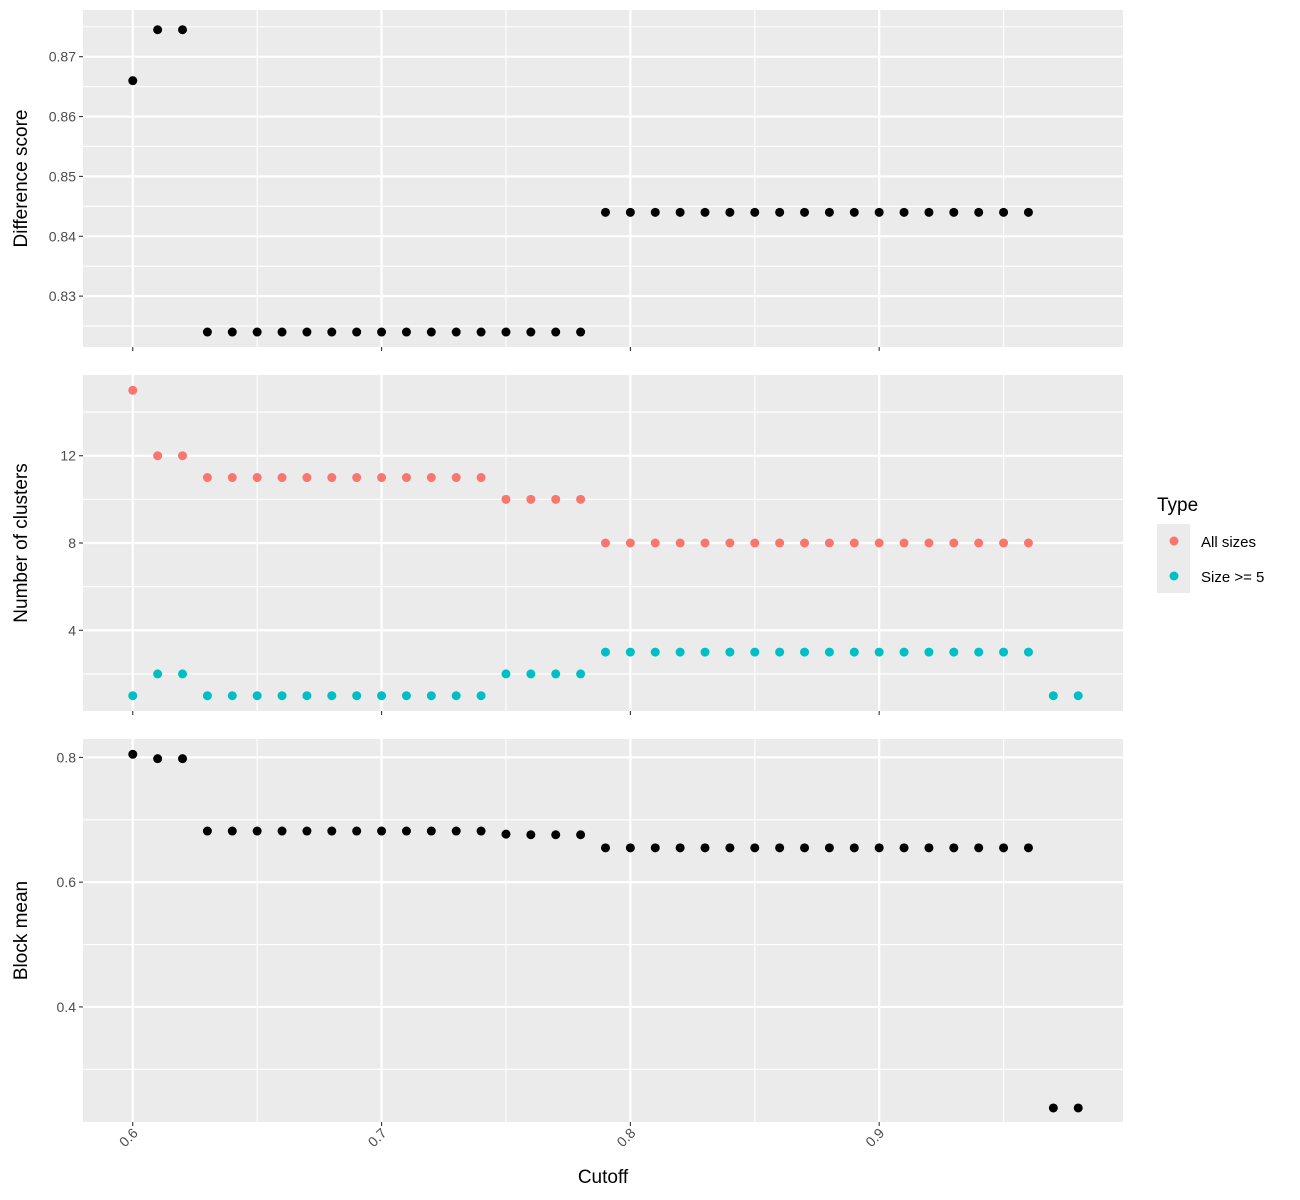 The height and width of the screenshot is (1200, 1300). What do you see at coordinates (128, 1137) in the screenshot?
I see `x-tick-label: 0.6` at bounding box center [128, 1137].